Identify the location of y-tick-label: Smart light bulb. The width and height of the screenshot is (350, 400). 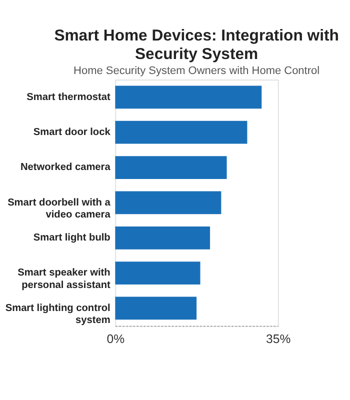
(71, 238).